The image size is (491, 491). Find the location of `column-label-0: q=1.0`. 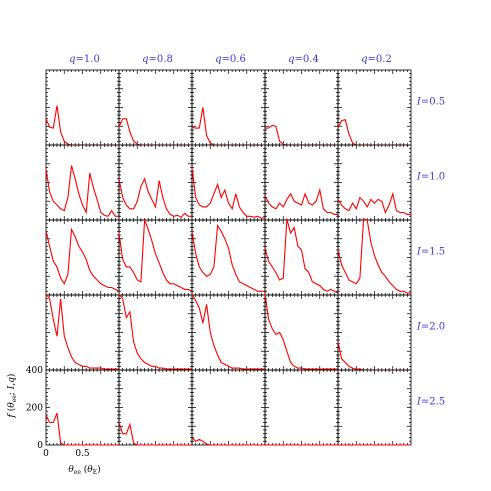

column-label-0: q=1.0 is located at coordinates (84, 59).